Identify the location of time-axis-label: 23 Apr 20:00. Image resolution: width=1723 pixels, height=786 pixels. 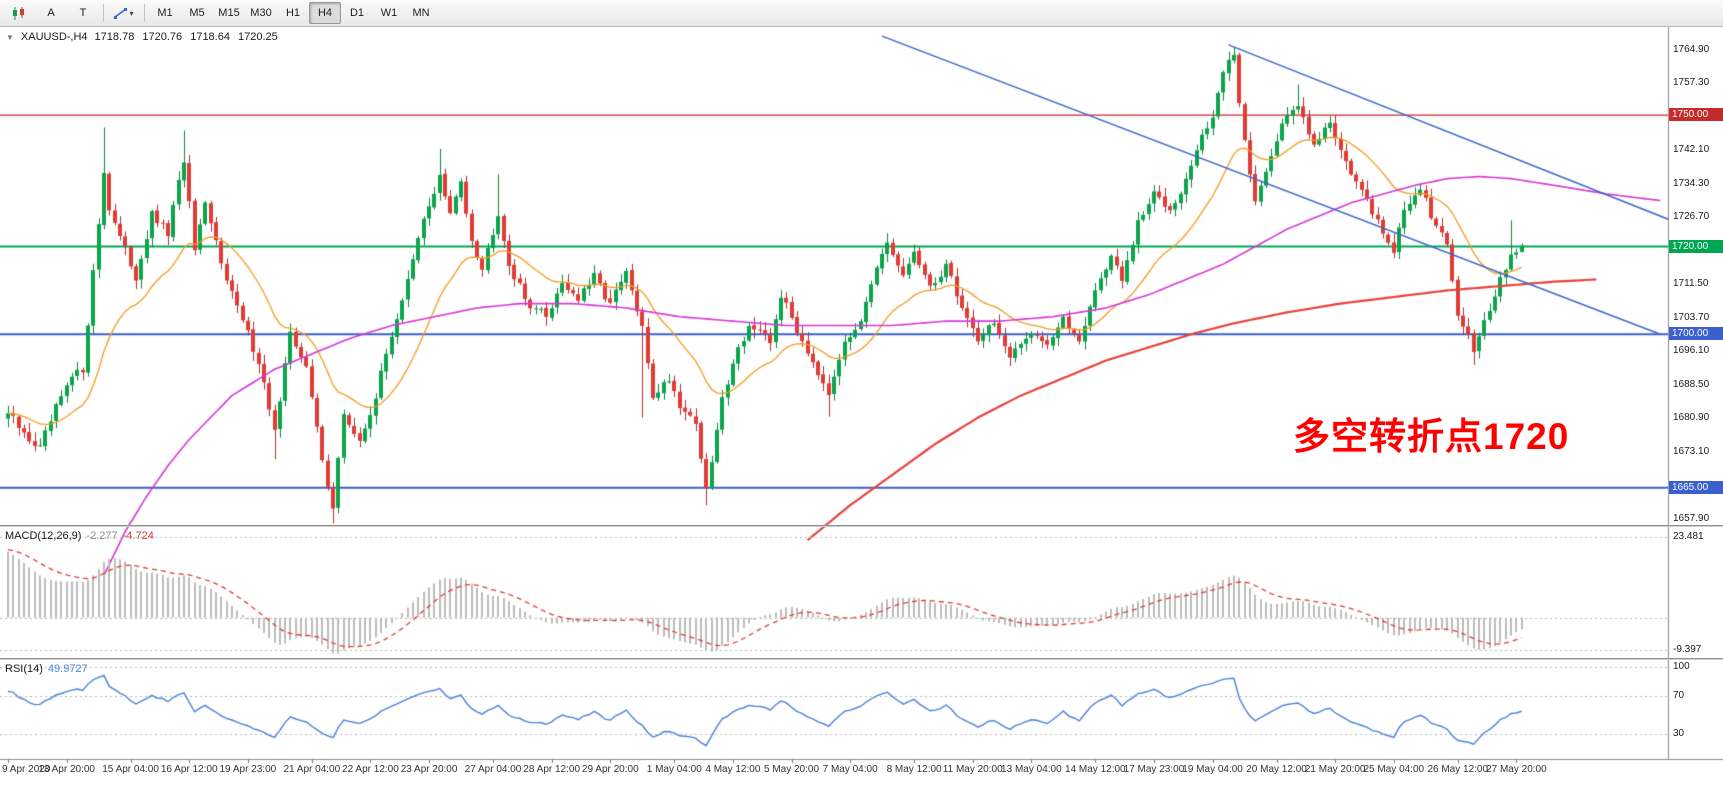
(429, 769).